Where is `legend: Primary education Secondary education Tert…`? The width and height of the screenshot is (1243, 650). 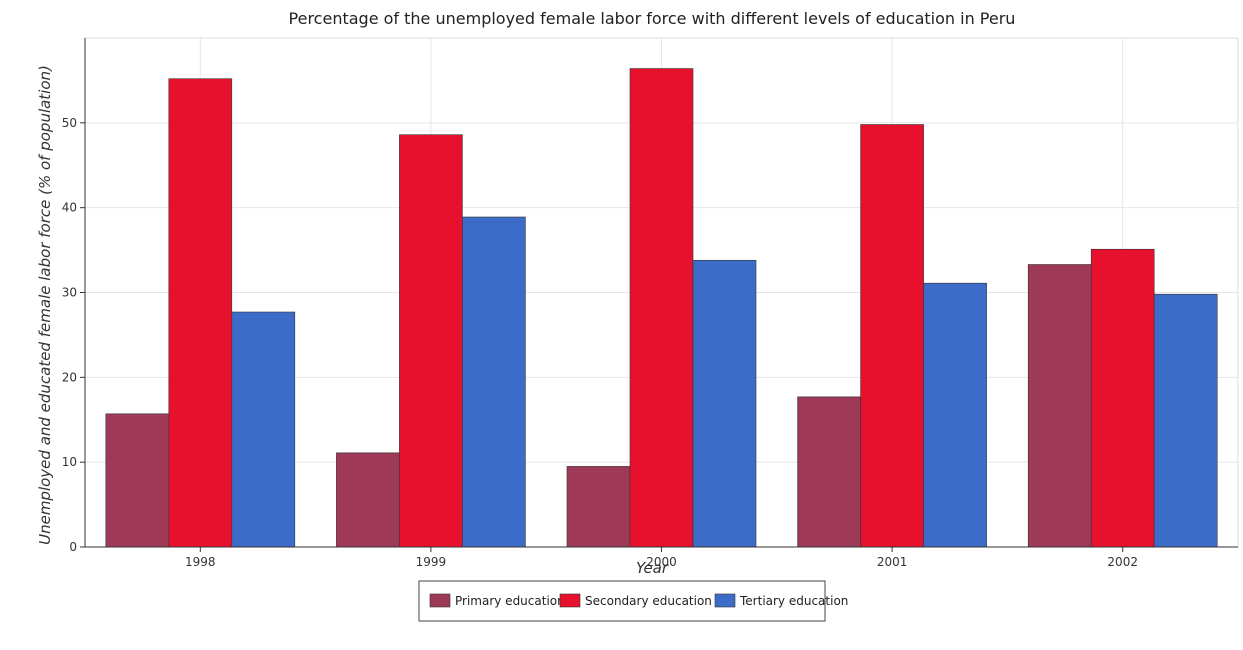
legend: Primary education Secondary education Tert… is located at coordinates (633, 601).